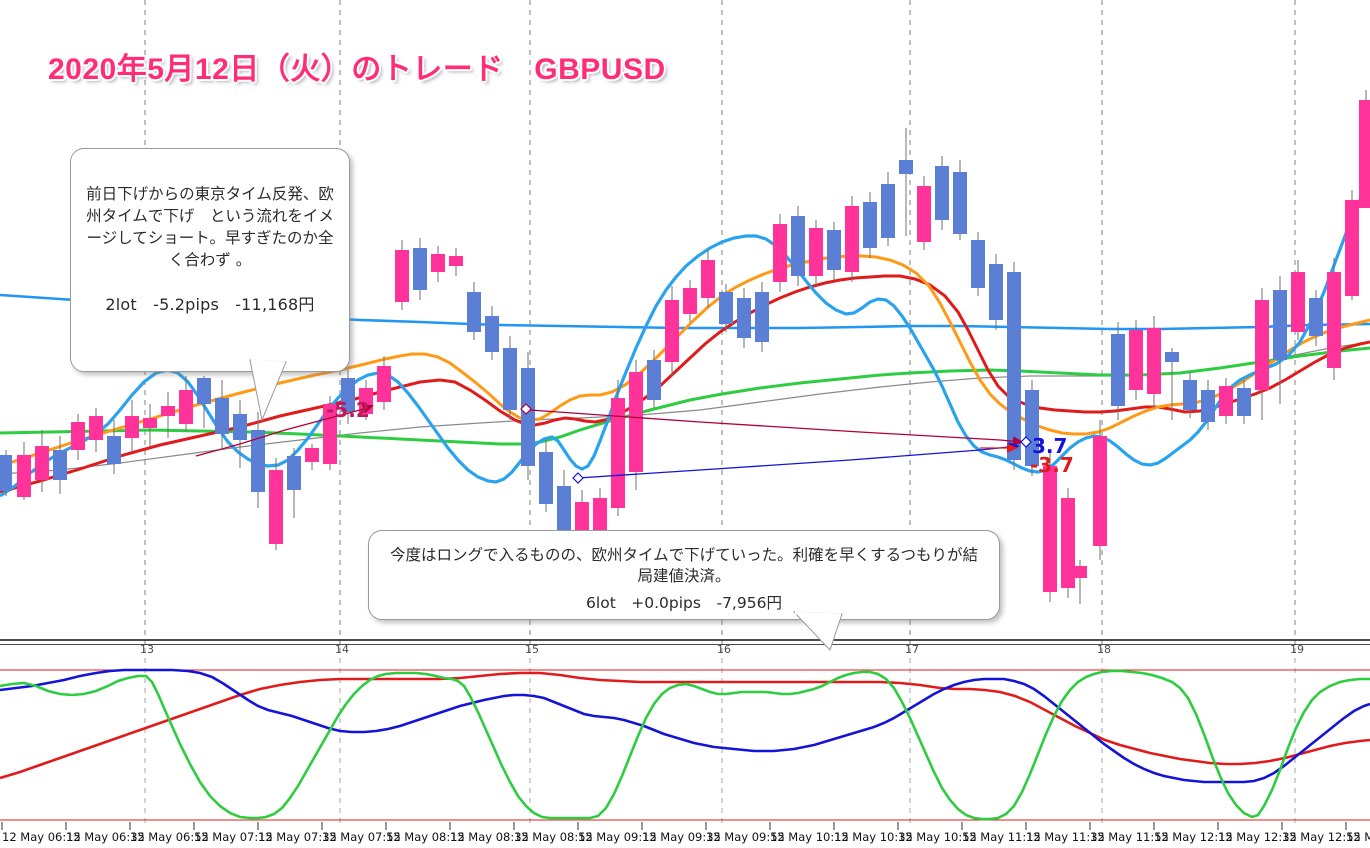 This screenshot has width=1370, height=848. I want to click on pane-separator, so click(685, 642).